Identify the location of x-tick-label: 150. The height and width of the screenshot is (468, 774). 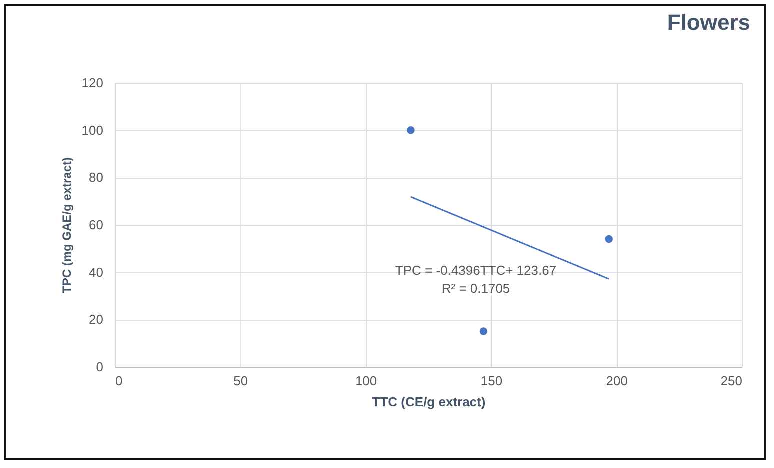
(491, 381).